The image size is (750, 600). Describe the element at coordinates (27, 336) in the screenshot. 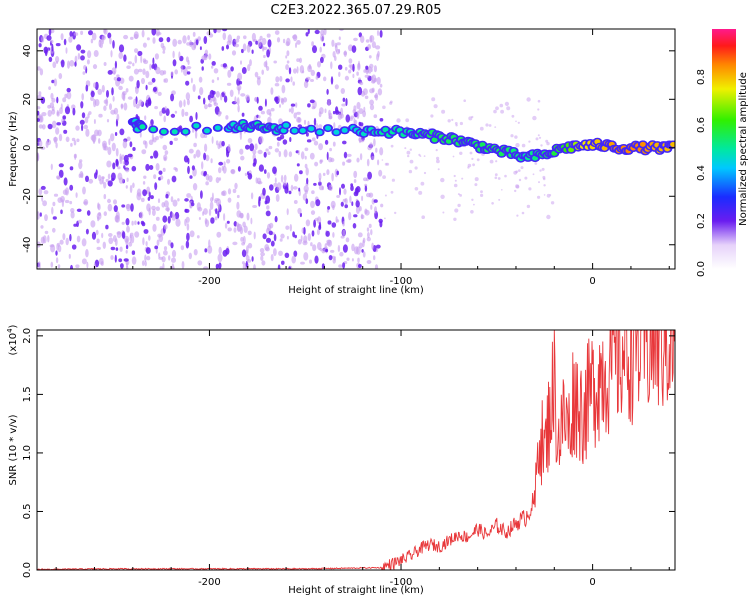

I see `y-tick-label: 2.0` at that location.